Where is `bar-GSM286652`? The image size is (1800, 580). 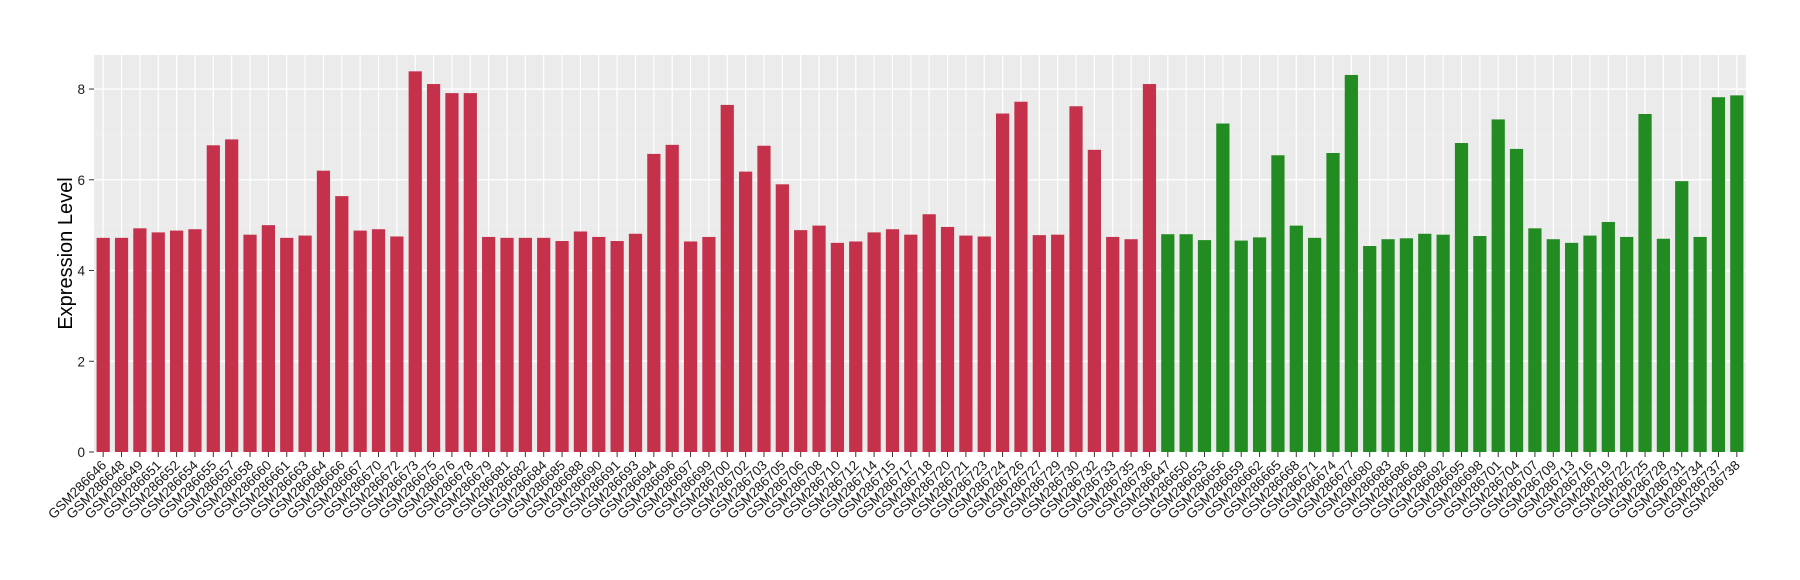
bar-GSM286652 is located at coordinates (176, 341).